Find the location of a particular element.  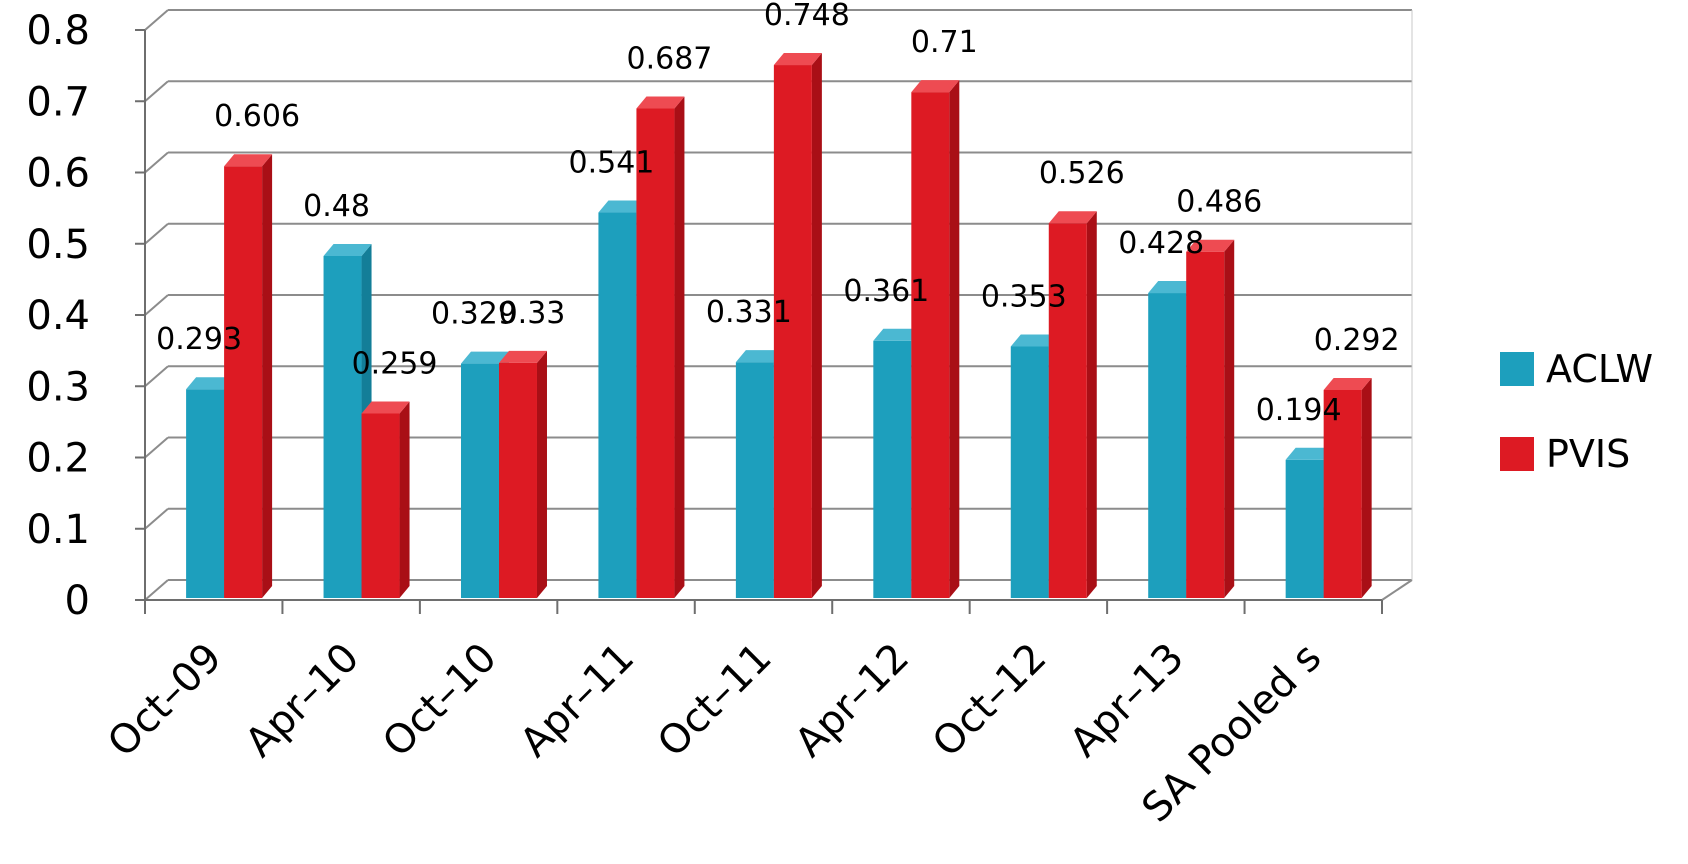

y-tick-label: 0 is located at coordinates (77, 601).